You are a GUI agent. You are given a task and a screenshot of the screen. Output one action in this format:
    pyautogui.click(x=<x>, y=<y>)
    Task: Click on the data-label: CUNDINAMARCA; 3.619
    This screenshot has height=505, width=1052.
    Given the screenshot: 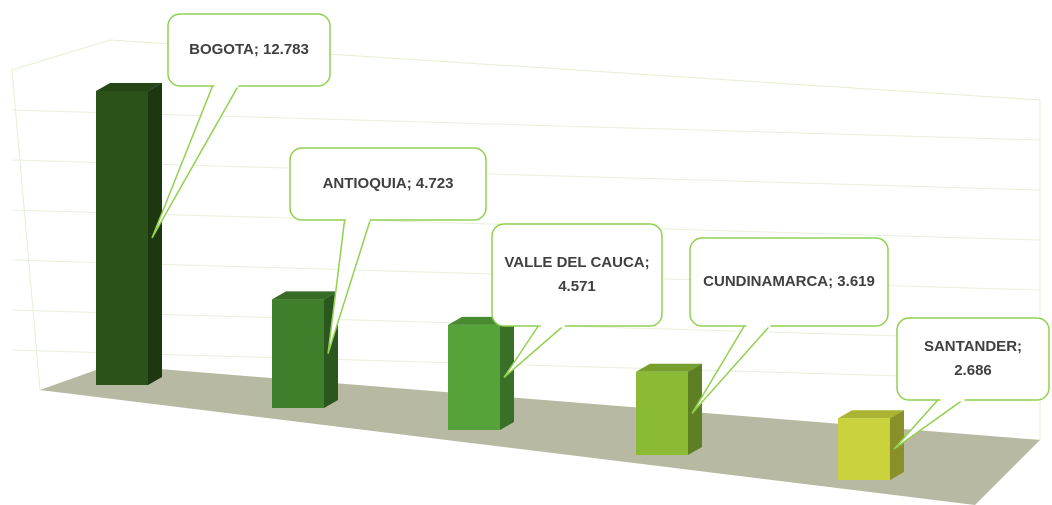 What is the action you would take?
    pyautogui.click(x=789, y=281)
    